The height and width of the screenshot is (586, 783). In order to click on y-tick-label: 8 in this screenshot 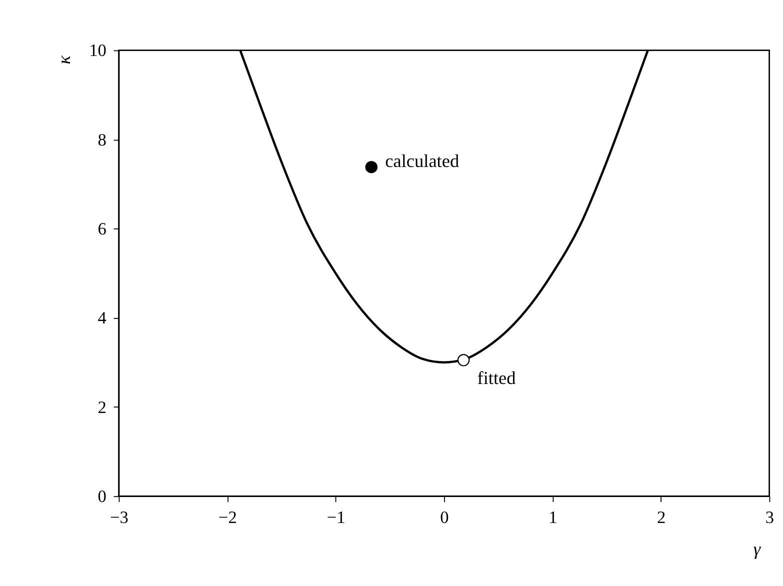, I will do `click(102, 140)`.